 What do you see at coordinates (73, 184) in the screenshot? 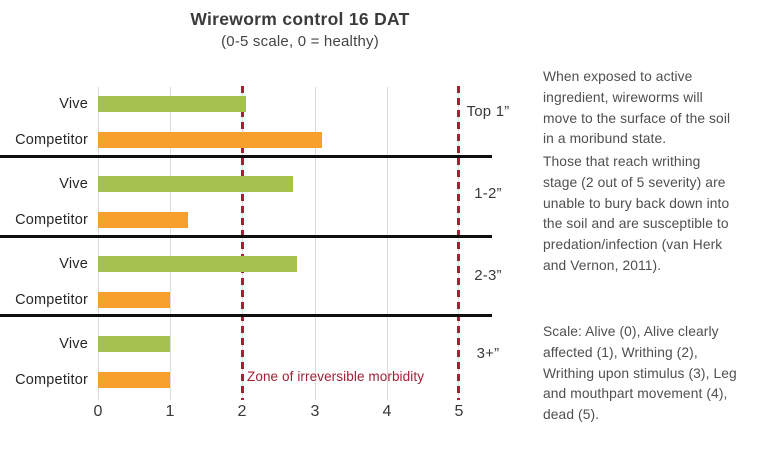
I see `row-label-vive-1-2: Vive` at bounding box center [73, 184].